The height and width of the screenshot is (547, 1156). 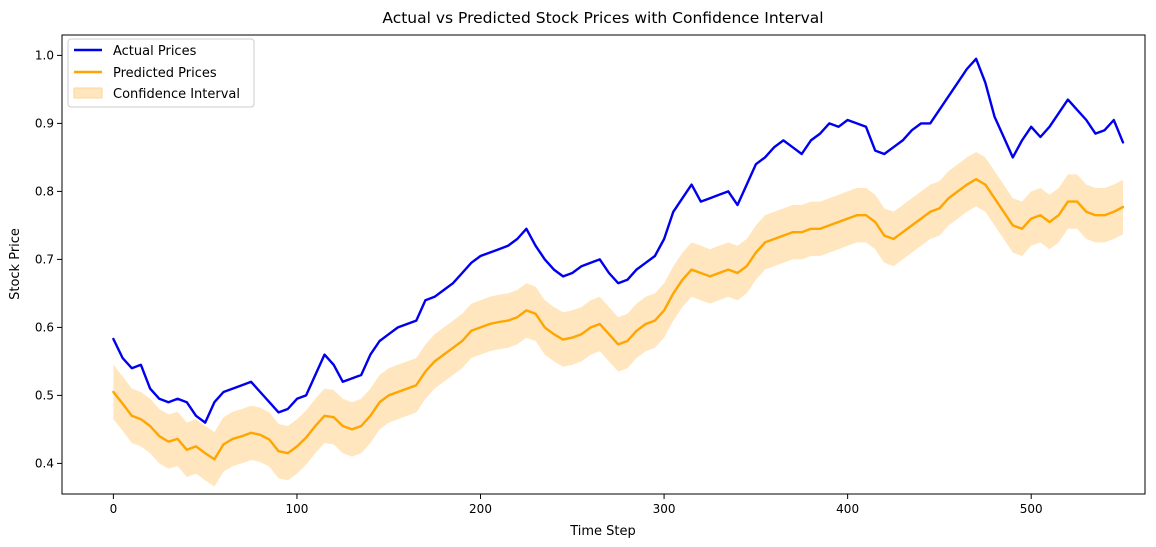 I want to click on legend-actual-label: Actual Prices, so click(x=155, y=51).